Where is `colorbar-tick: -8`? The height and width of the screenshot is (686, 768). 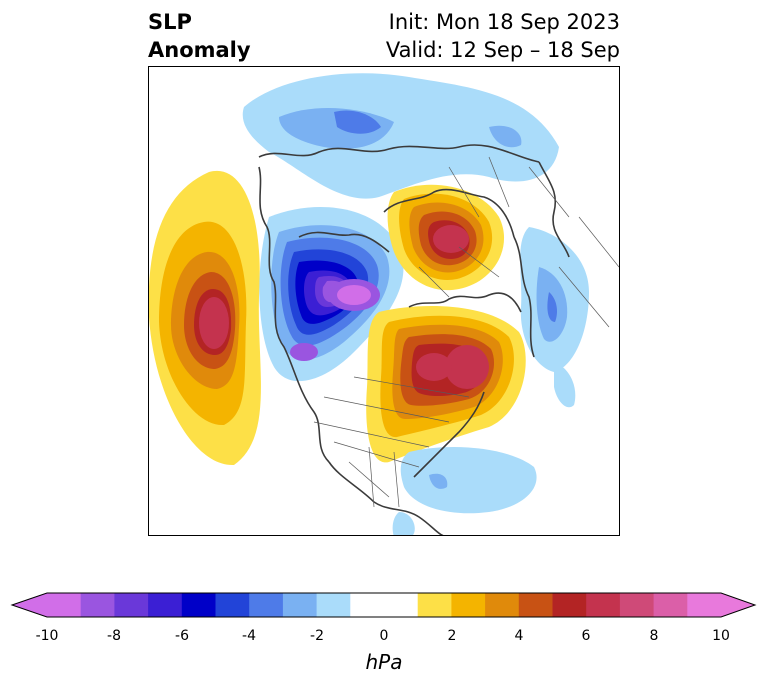
colorbar-tick: -8 is located at coordinates (114, 636).